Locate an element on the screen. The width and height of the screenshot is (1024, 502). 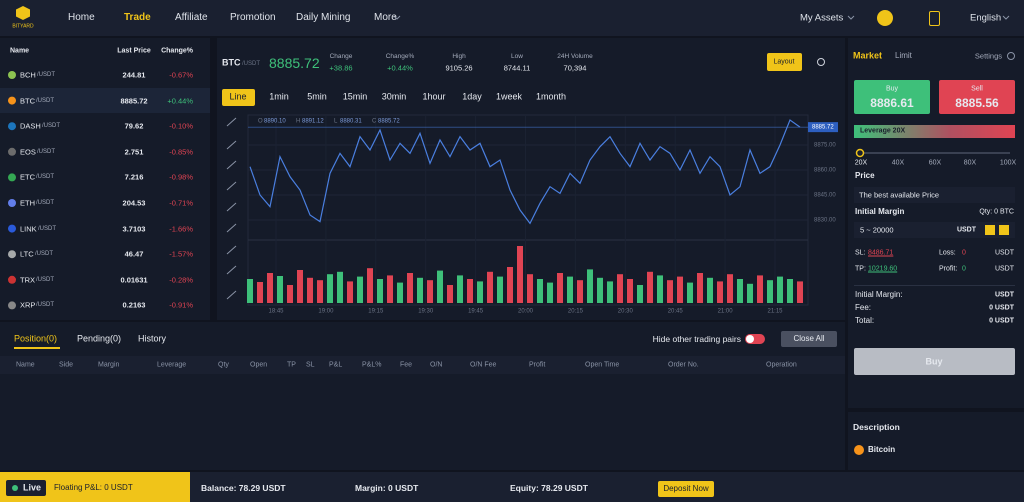
legend-value: 8891.12 is located at coordinates (313, 122).